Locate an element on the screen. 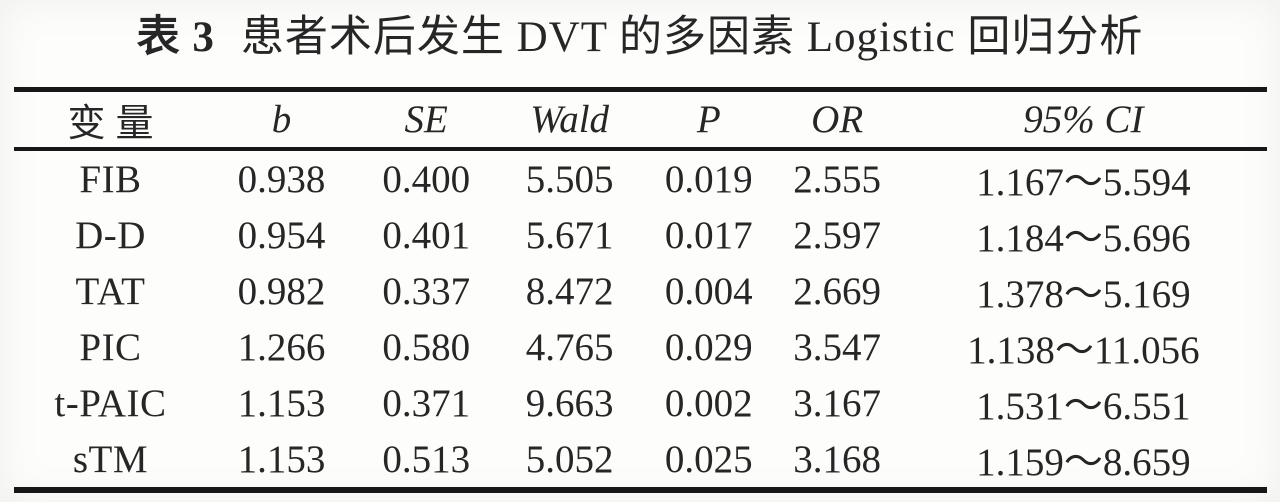 This screenshot has height=502, width=1280. column-header-p: P is located at coordinates (708, 120).